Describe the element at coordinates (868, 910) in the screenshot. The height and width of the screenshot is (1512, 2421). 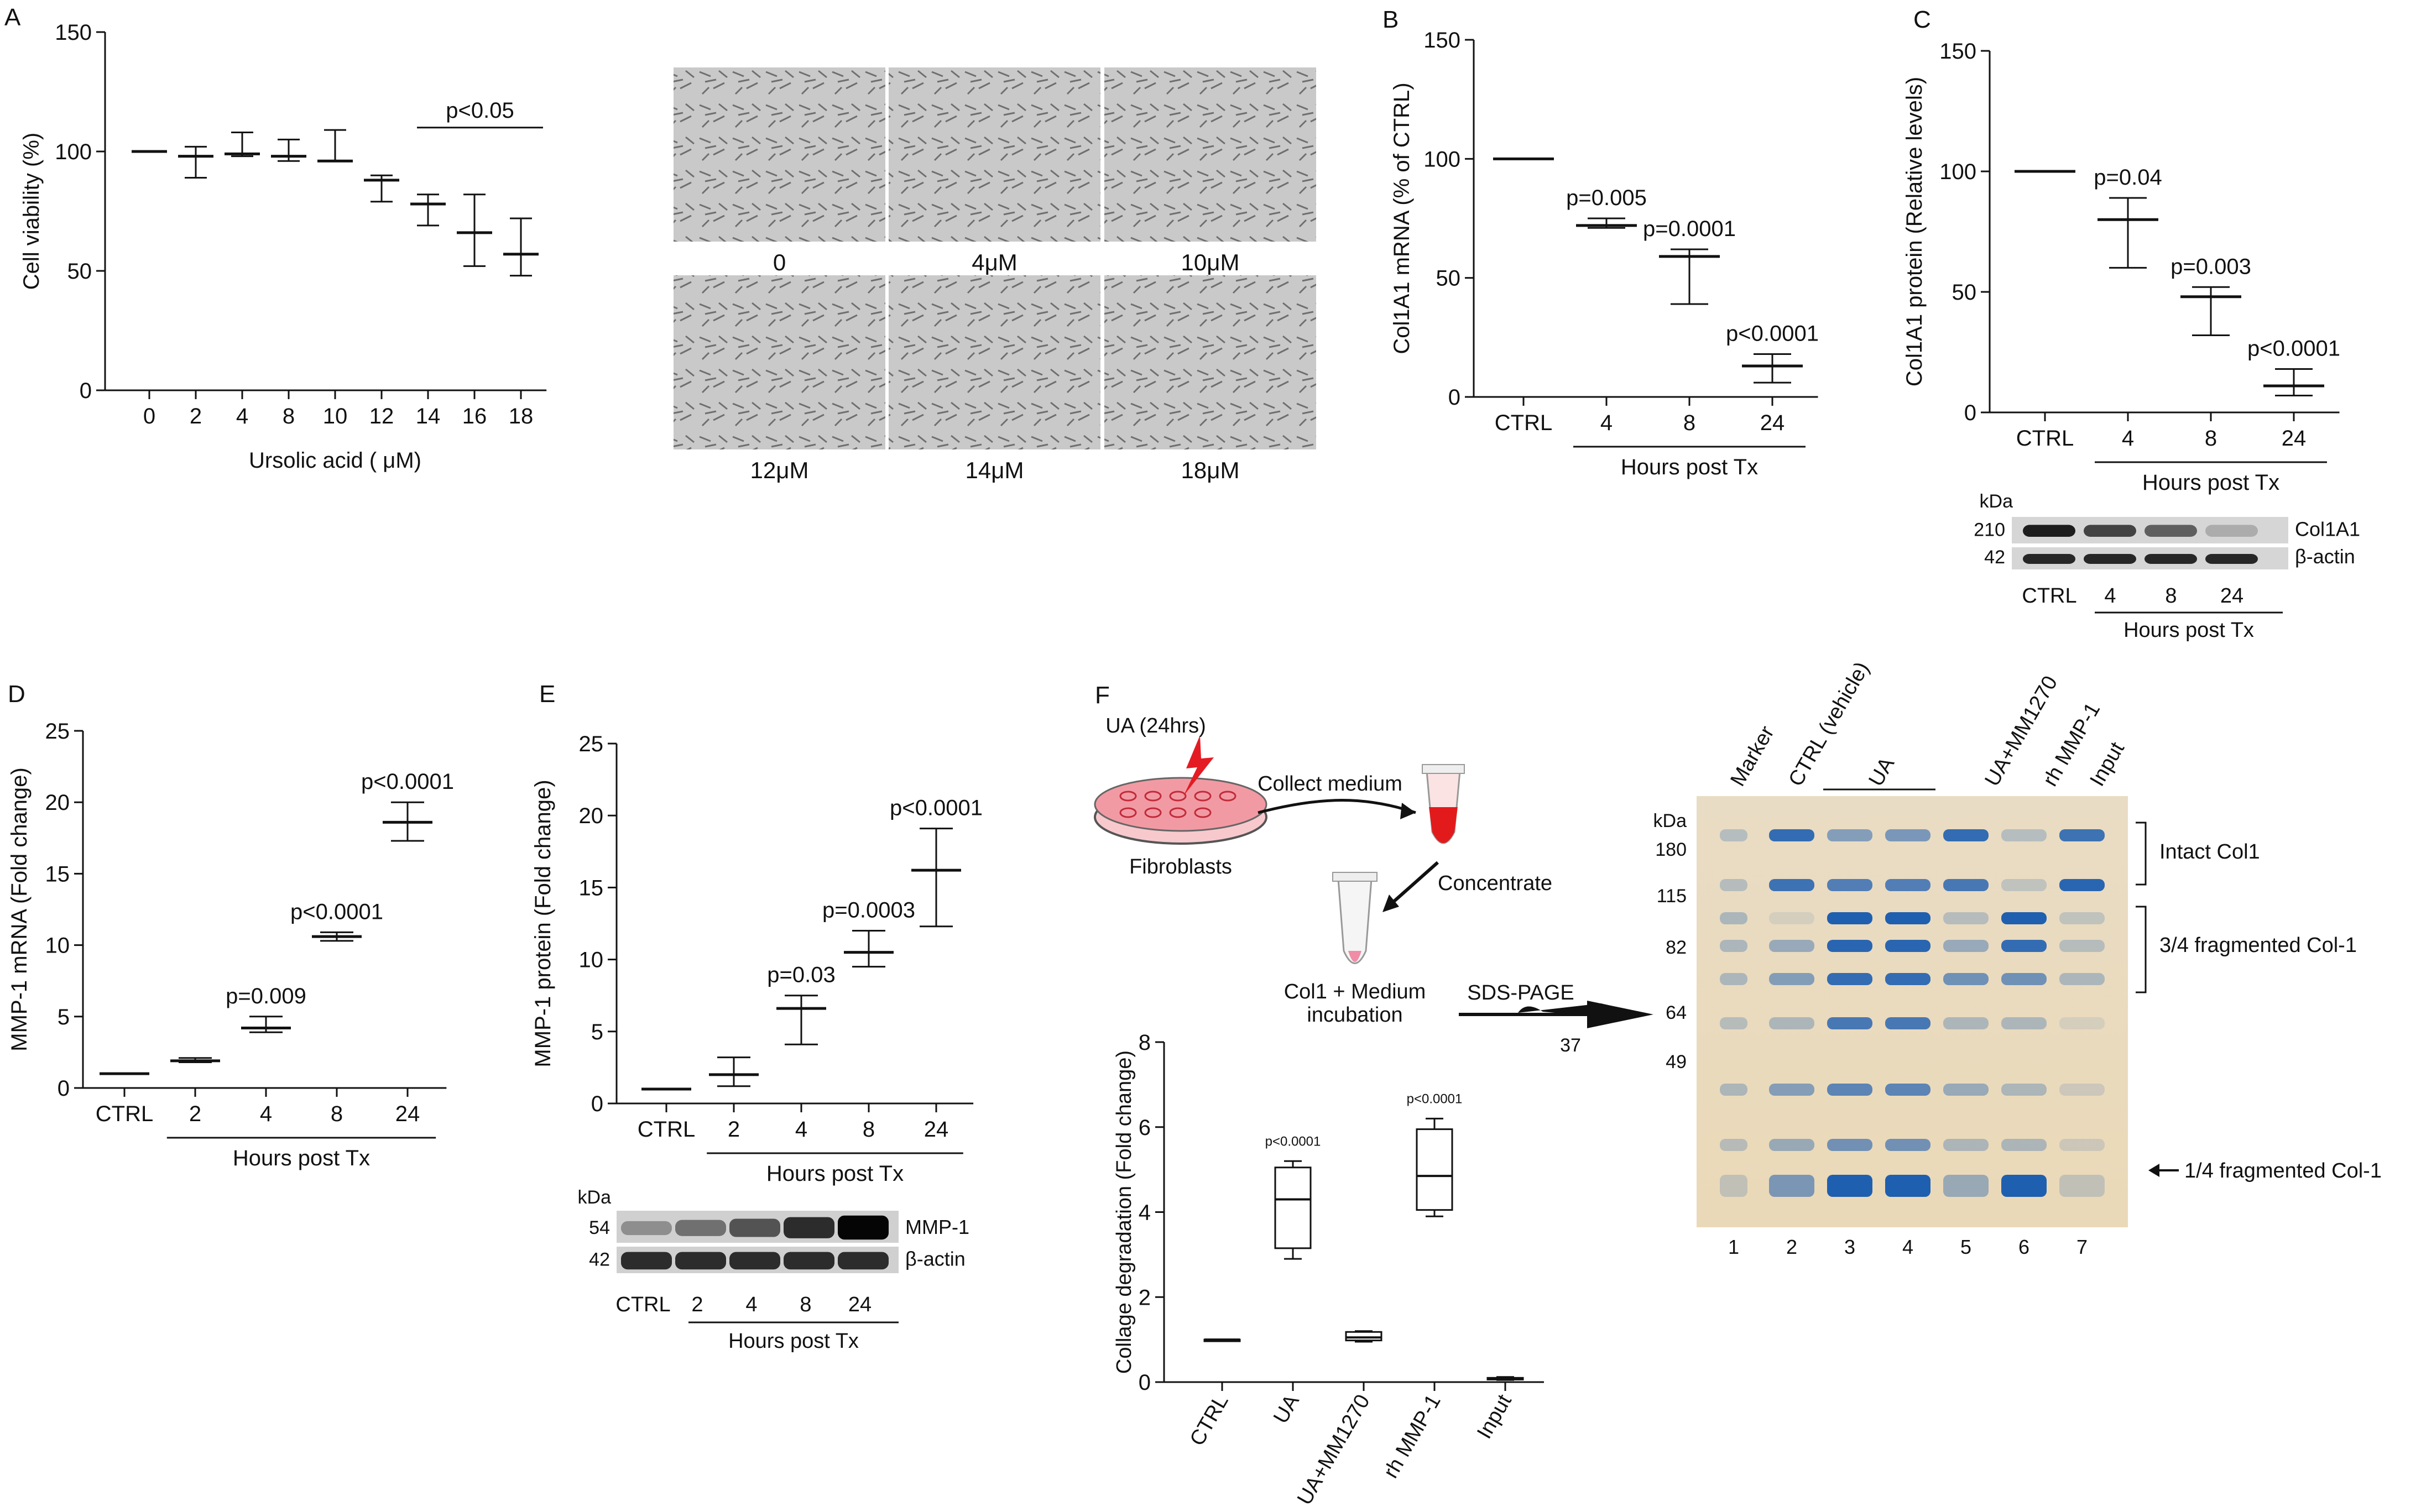
I see `p-value-label: p=0.0003` at that location.